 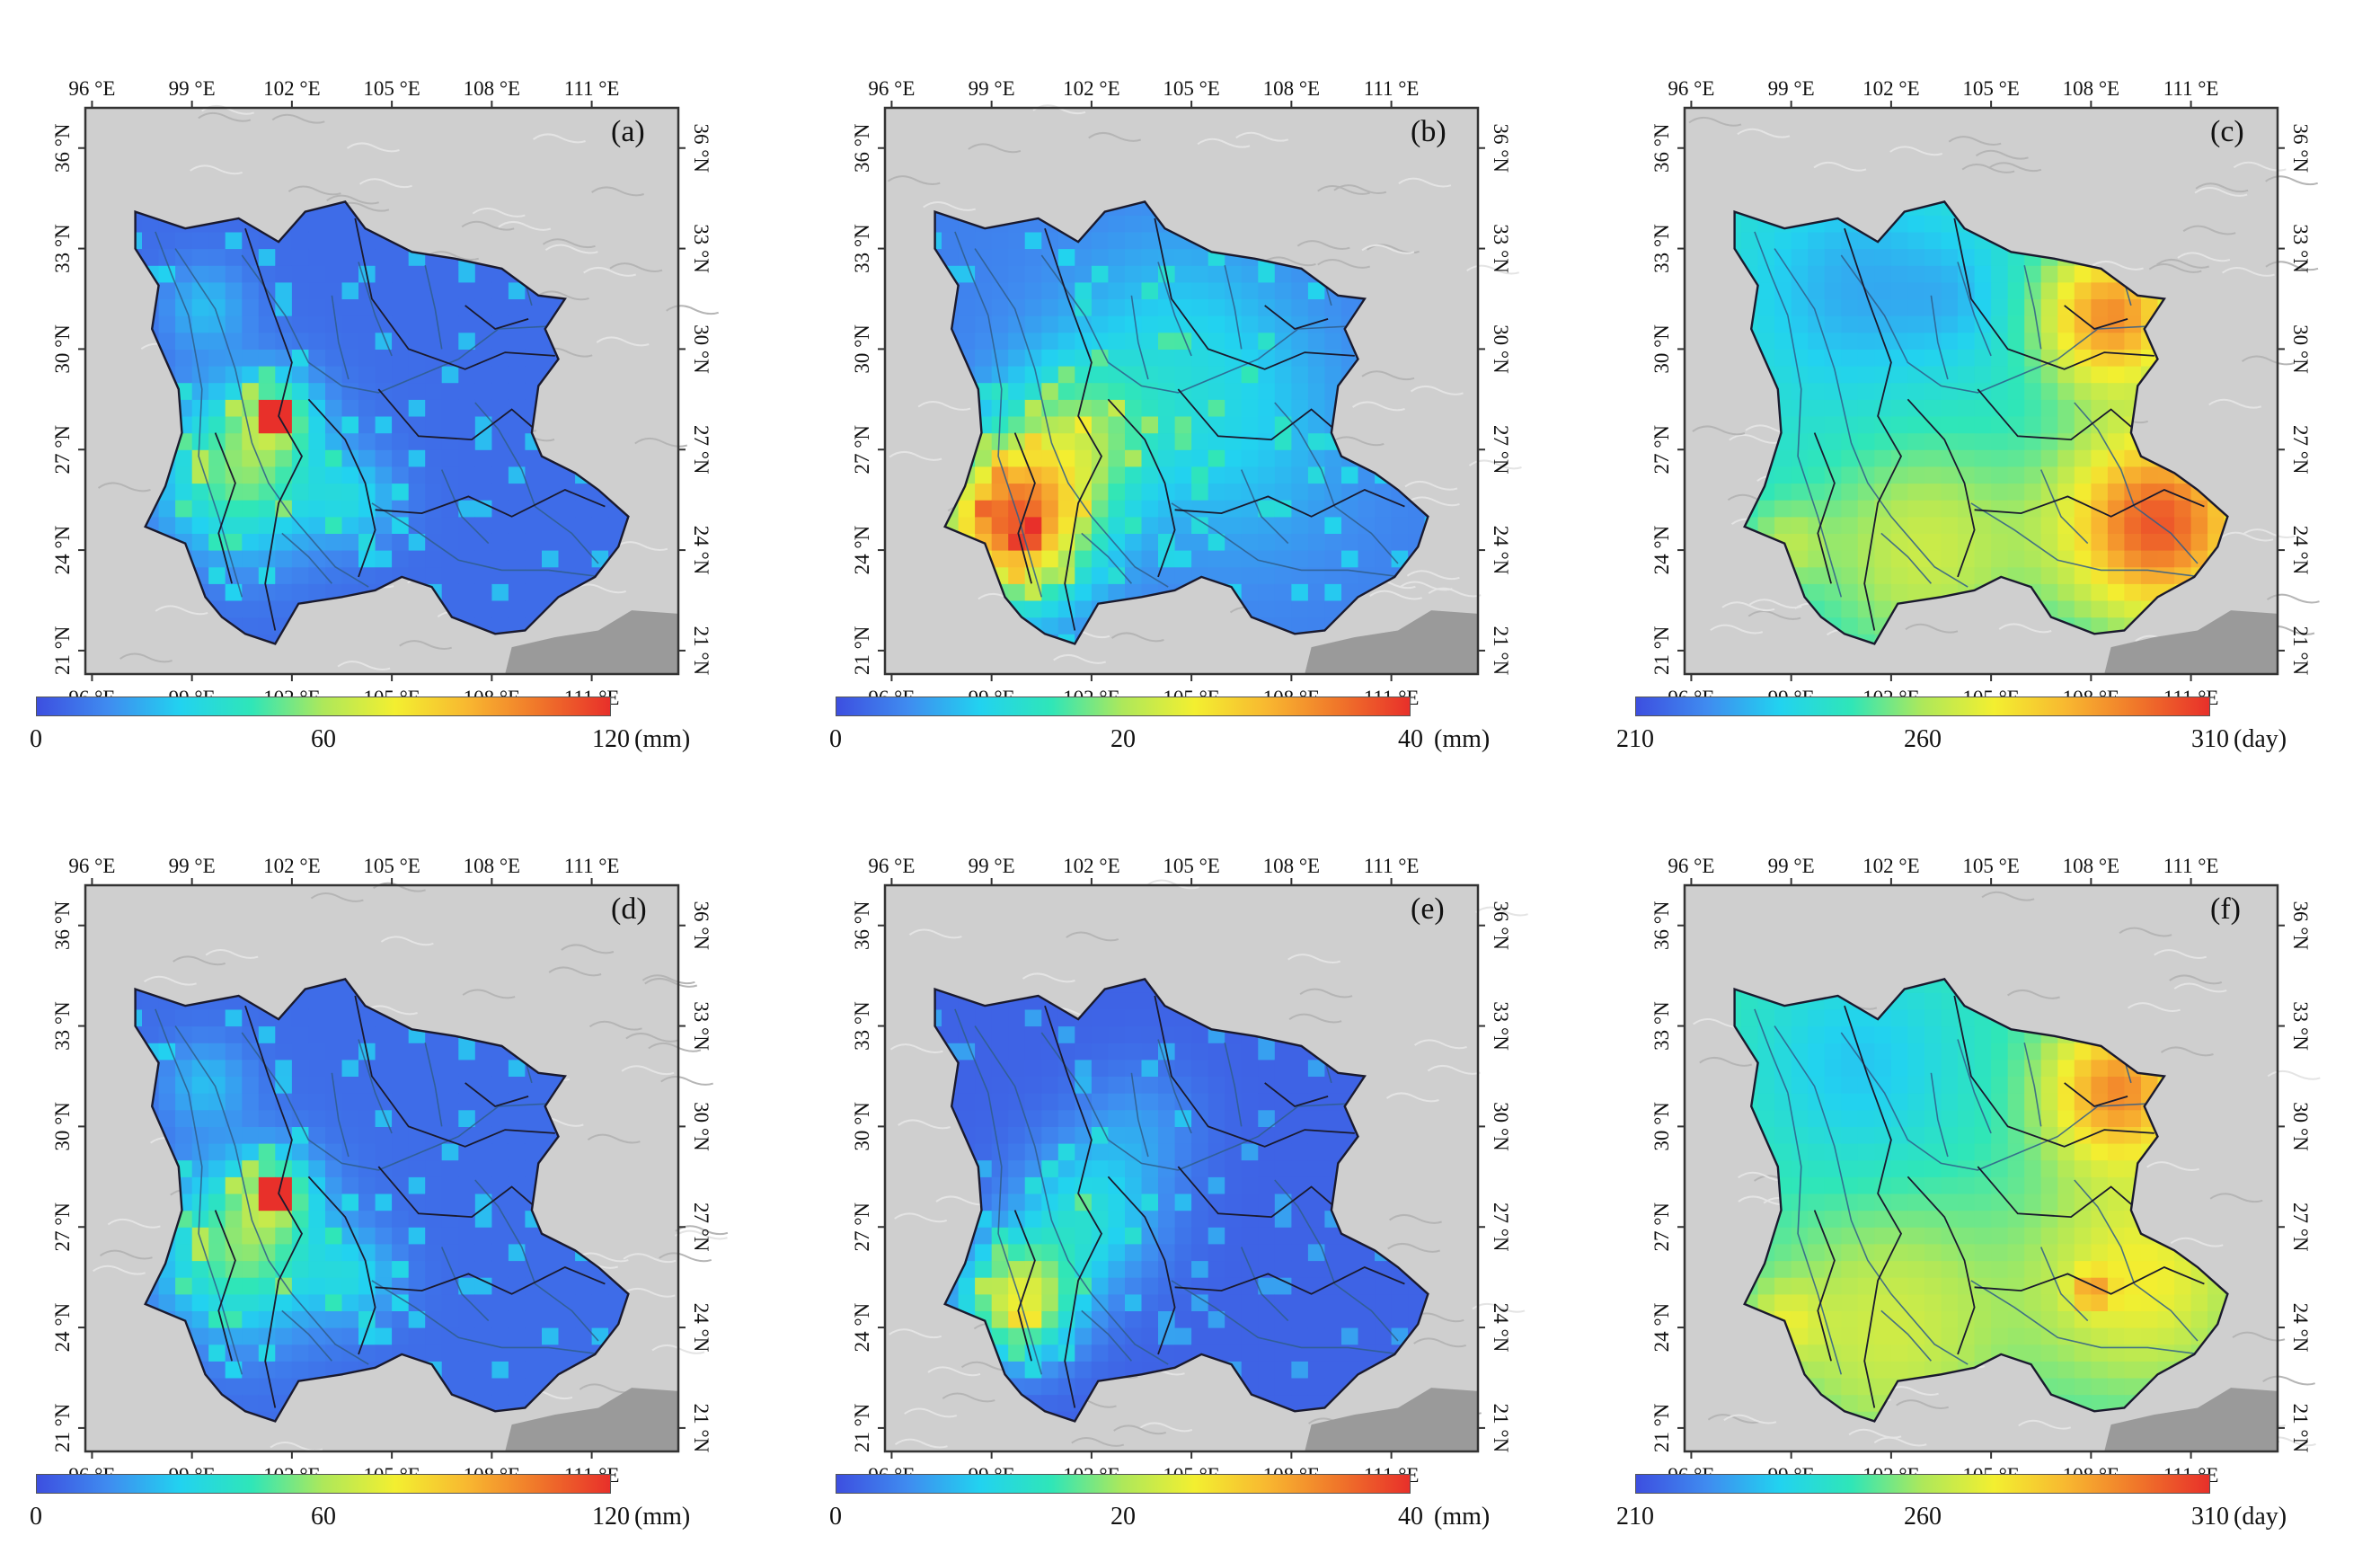 I want to click on colorbar-tick-label: 40, so click(x=1410, y=1517).